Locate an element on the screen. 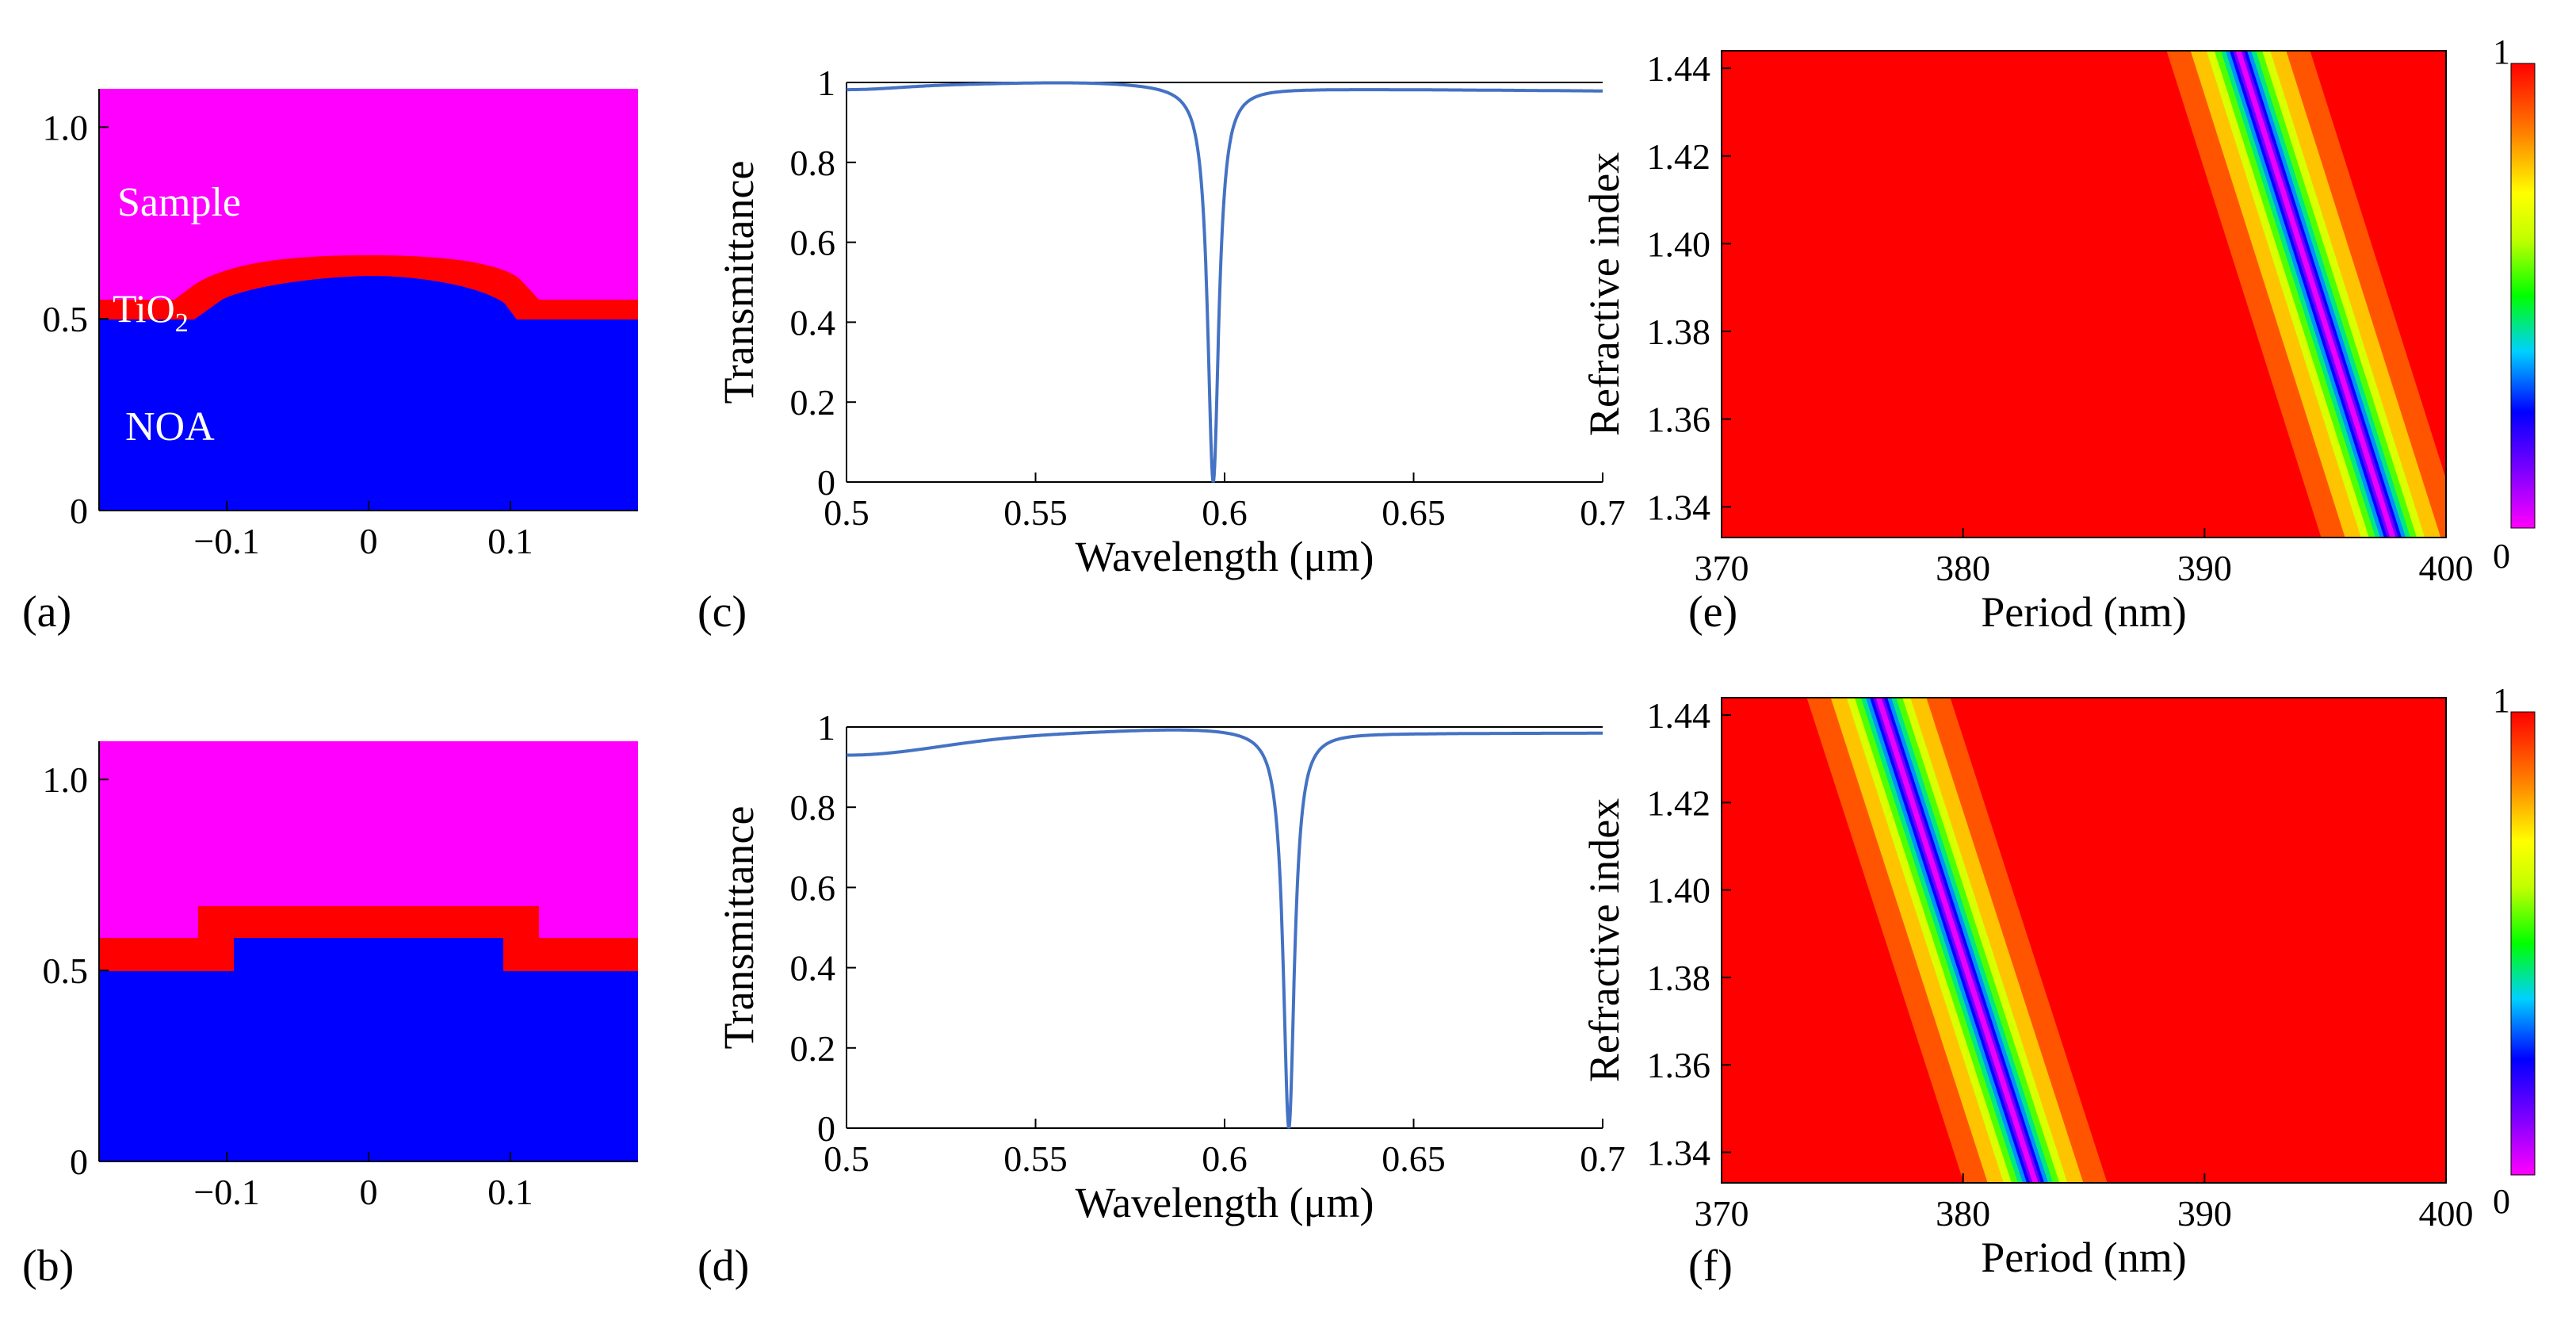 This screenshot has width=2576, height=1320. tio2-label: TiO2 is located at coordinates (151, 312).